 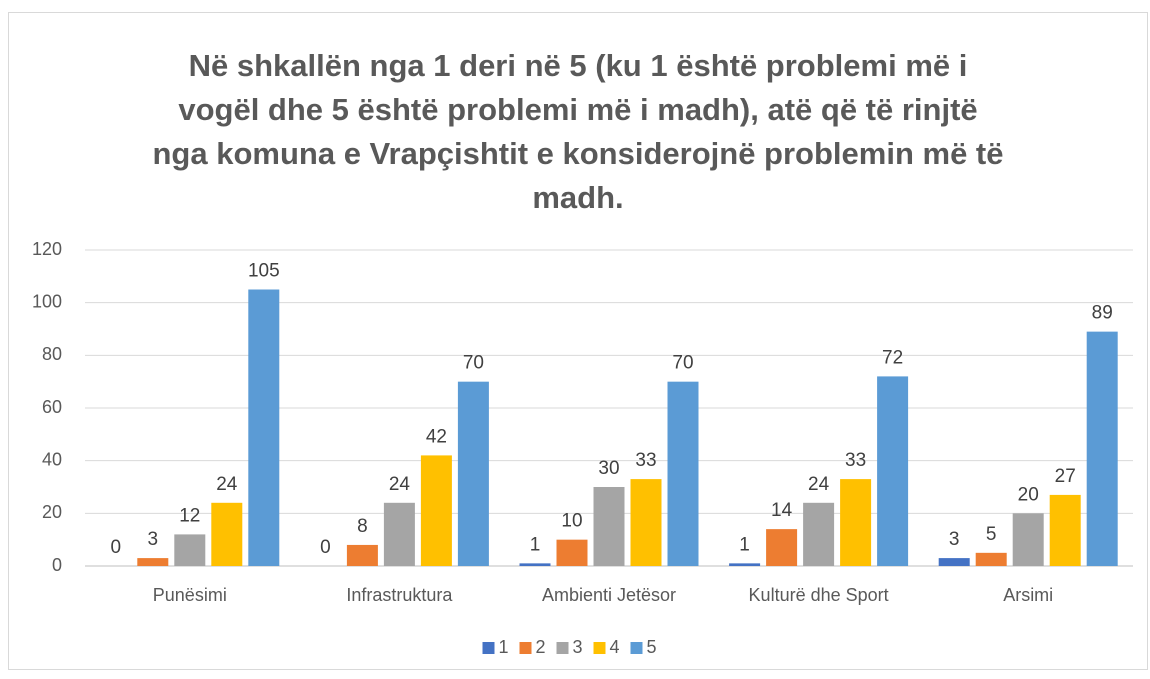 I want to click on data-label: 10, so click(x=571, y=521).